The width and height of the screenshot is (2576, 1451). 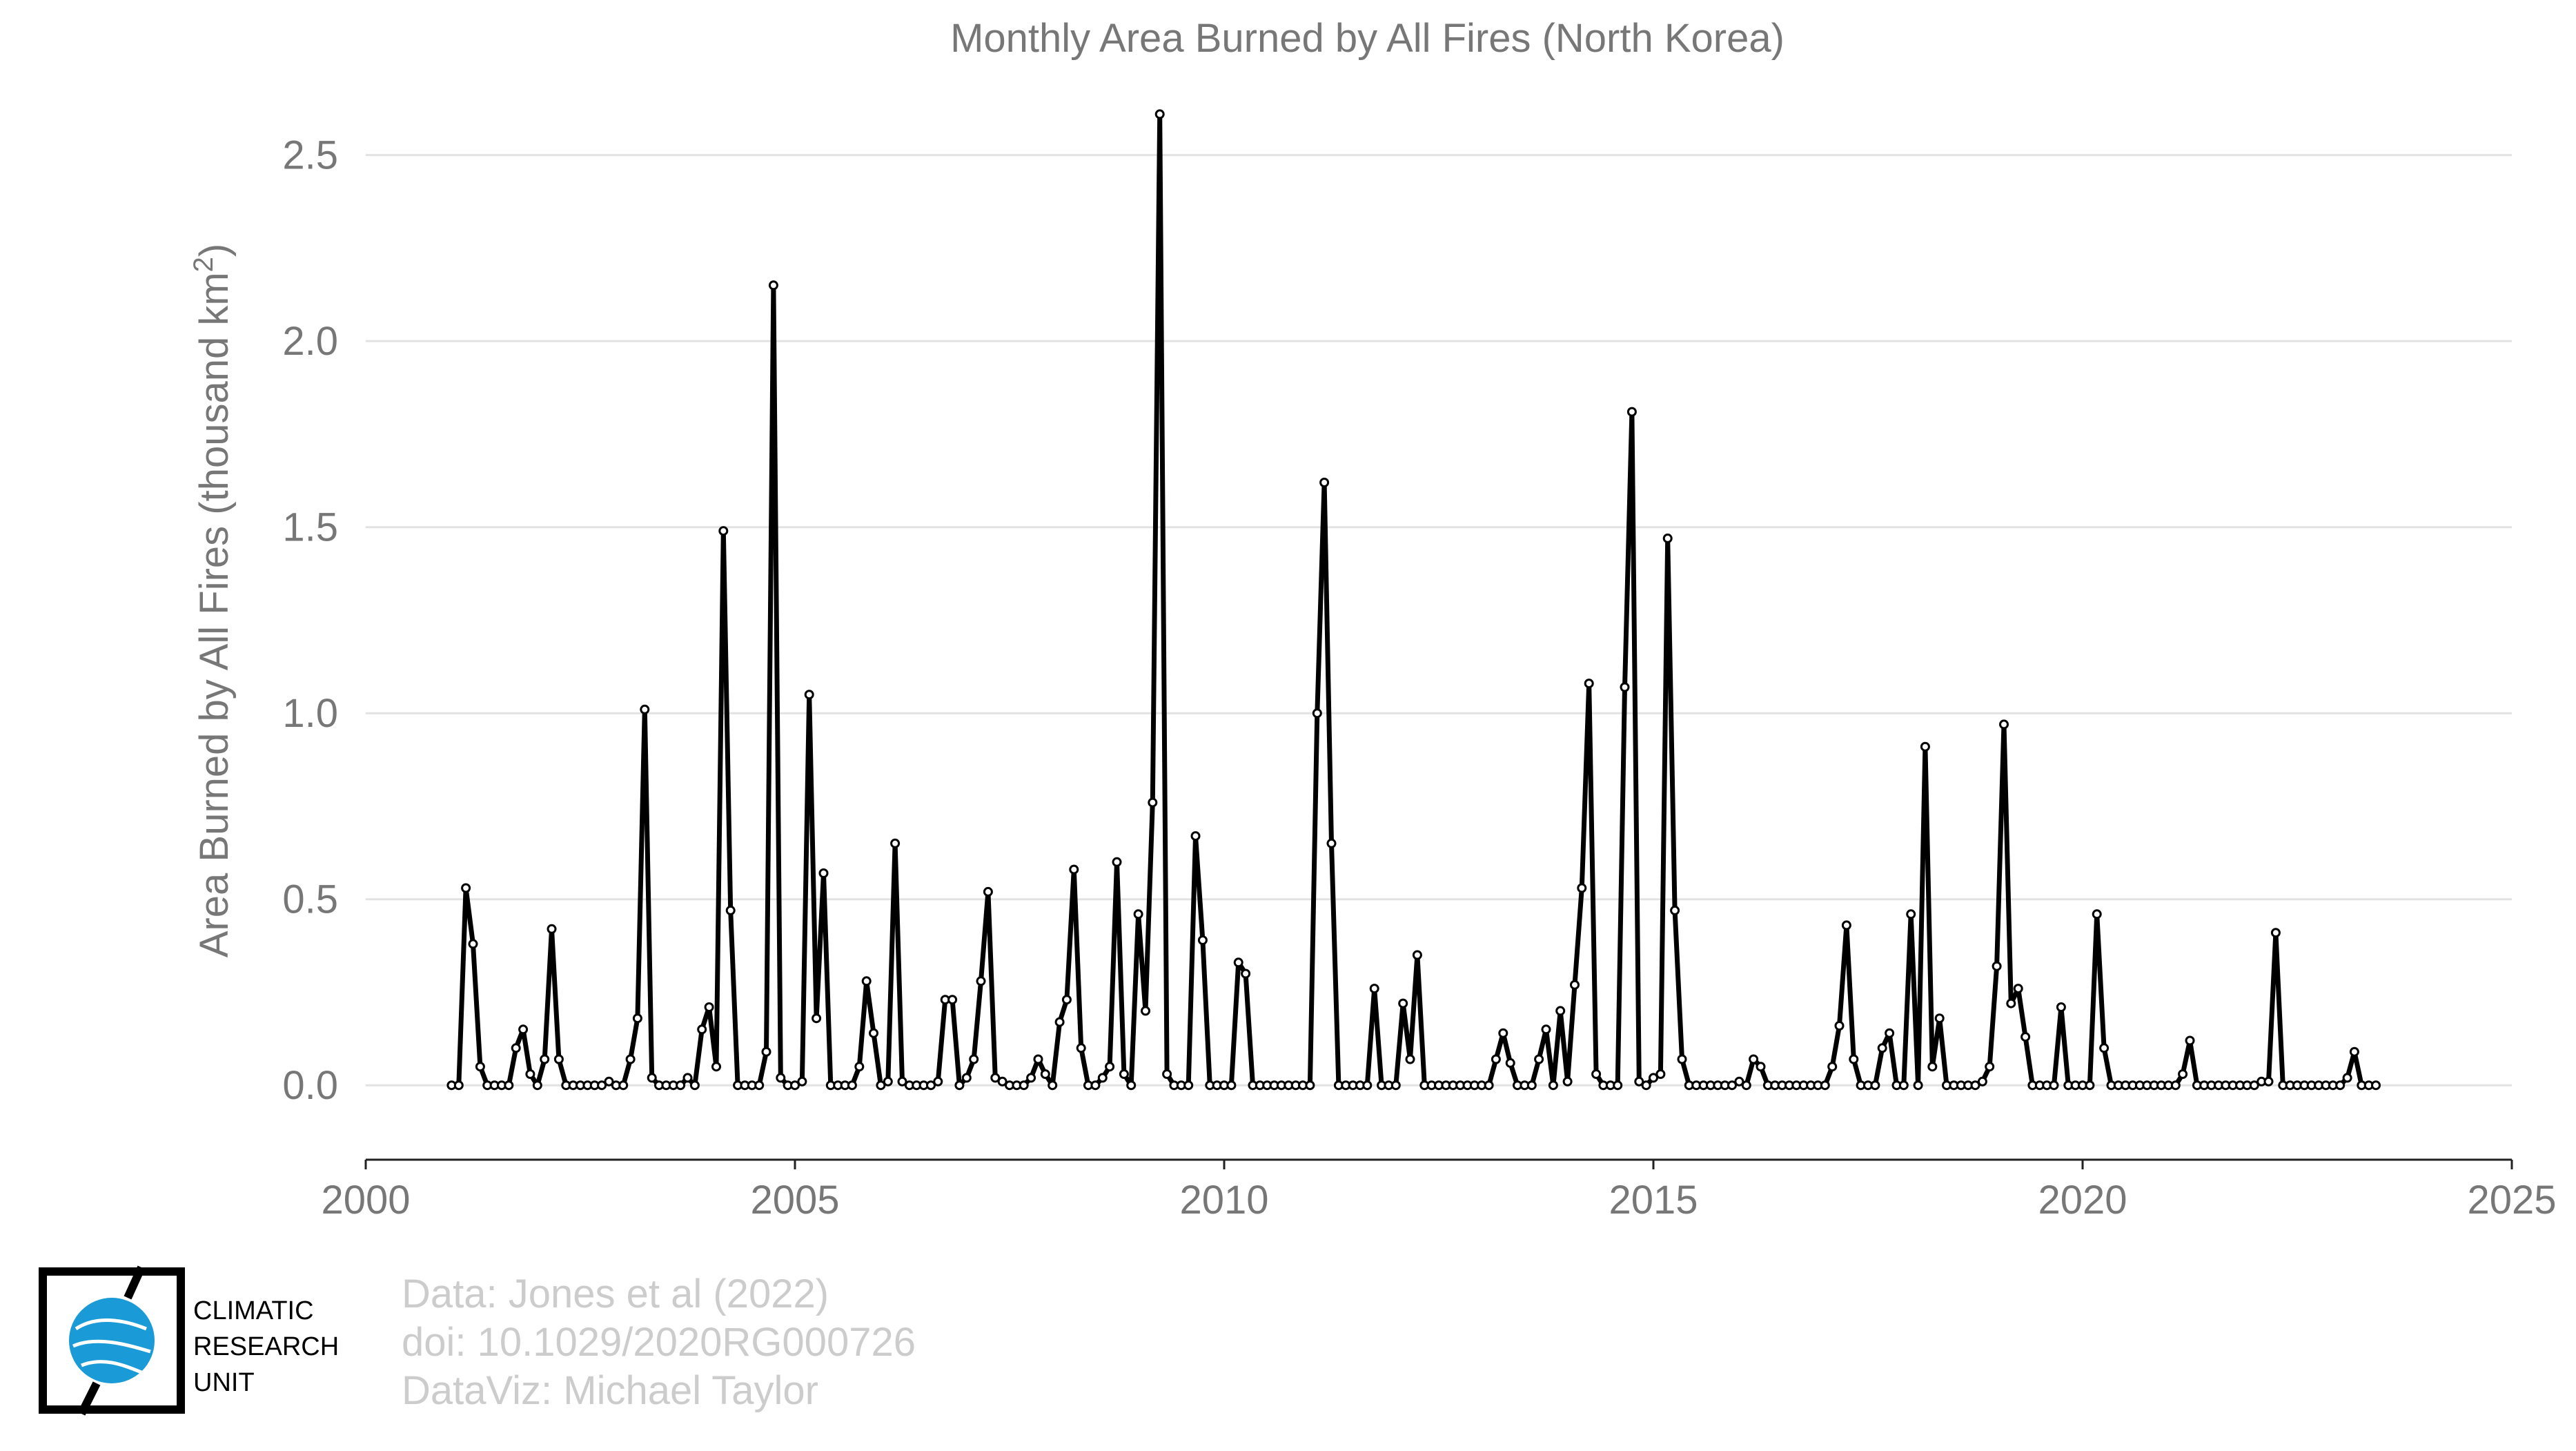 What do you see at coordinates (794, 1201) in the screenshot?
I see `x-tick-label: 2005` at bounding box center [794, 1201].